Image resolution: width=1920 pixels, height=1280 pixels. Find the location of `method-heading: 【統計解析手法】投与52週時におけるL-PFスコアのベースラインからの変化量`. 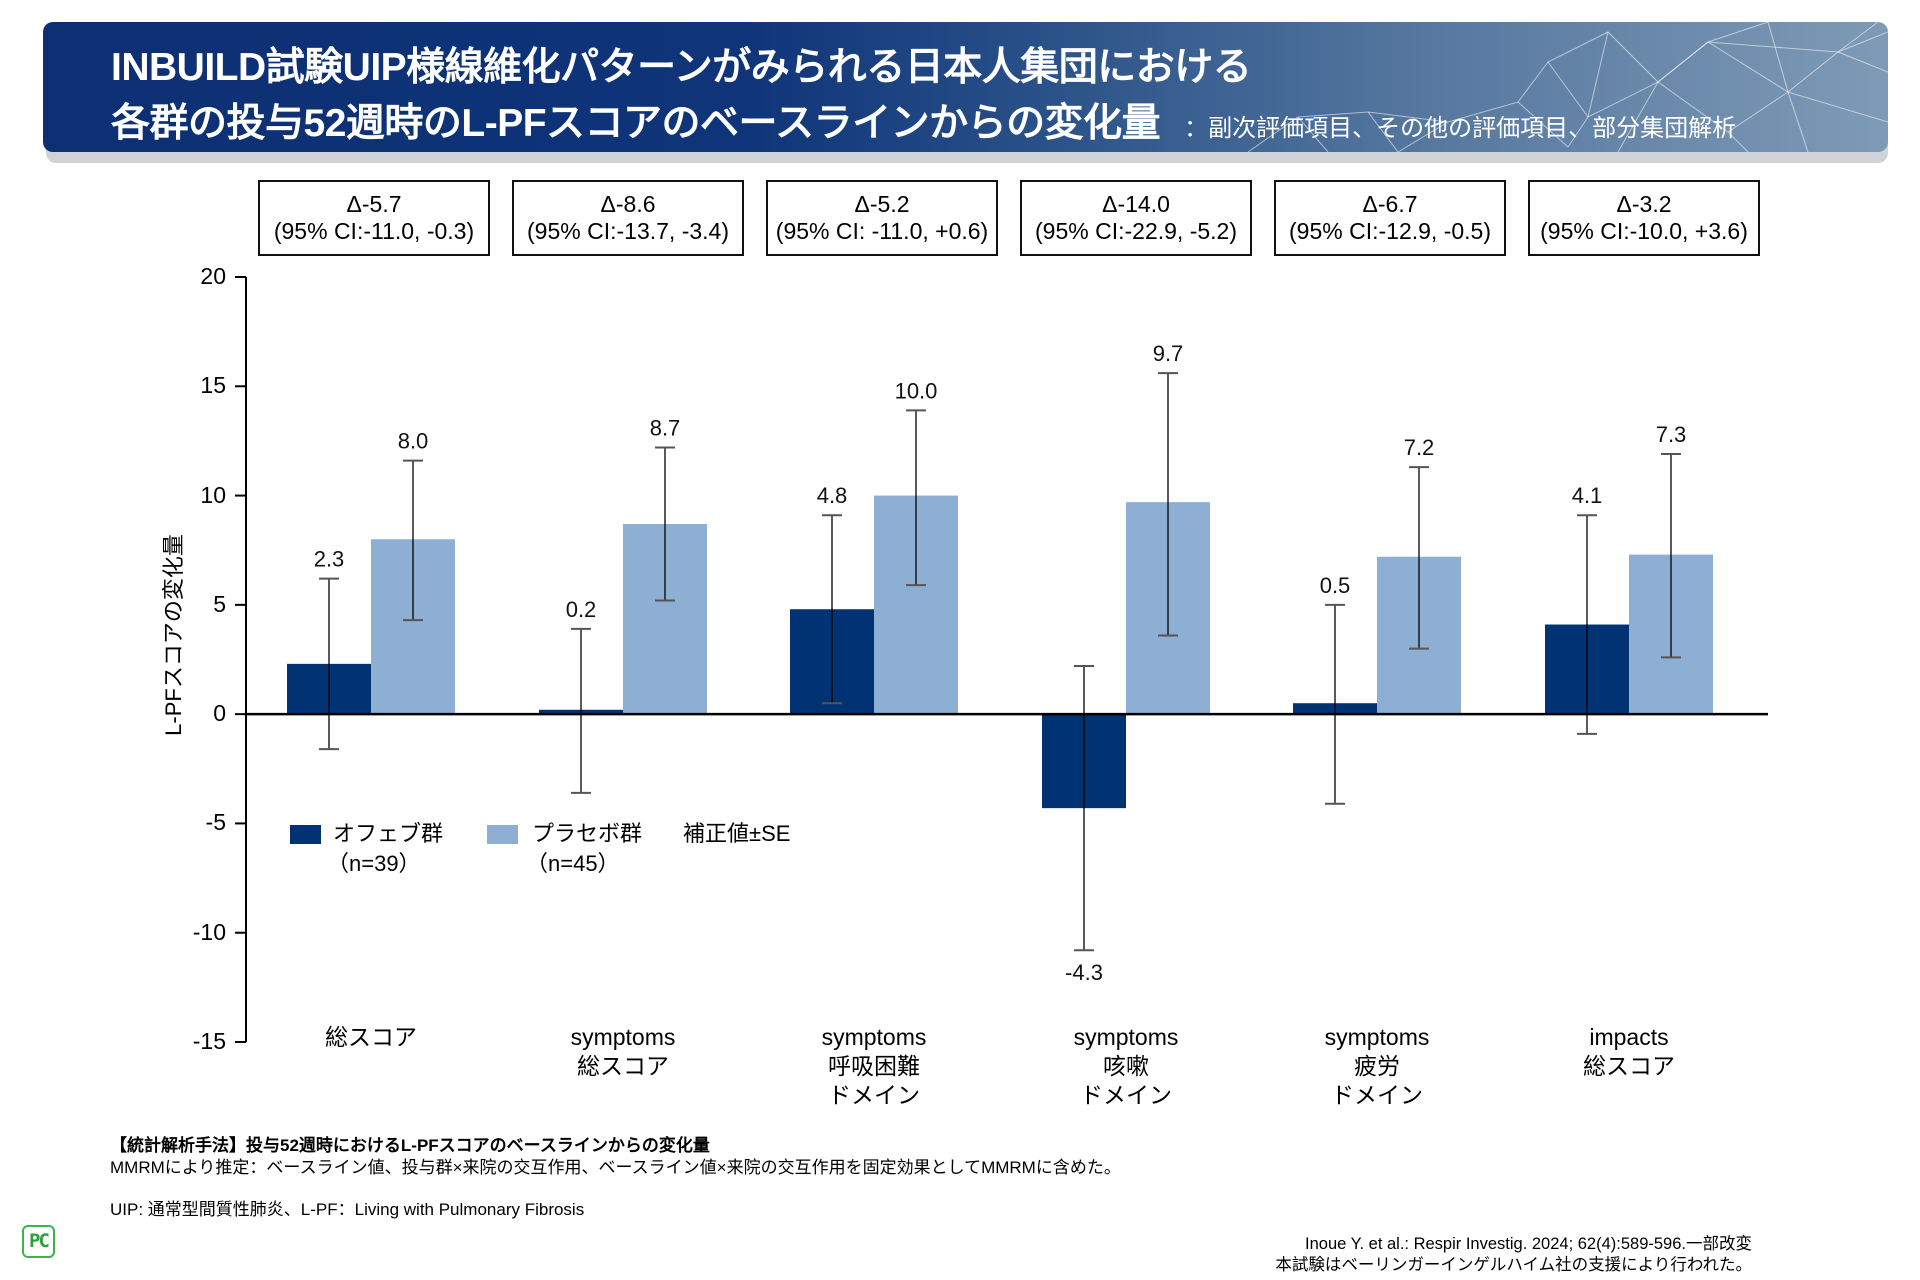

method-heading: 【統計解析手法】投与52週時におけるL-PFスコアのベースラインからの変化量 is located at coordinates (410, 1145).